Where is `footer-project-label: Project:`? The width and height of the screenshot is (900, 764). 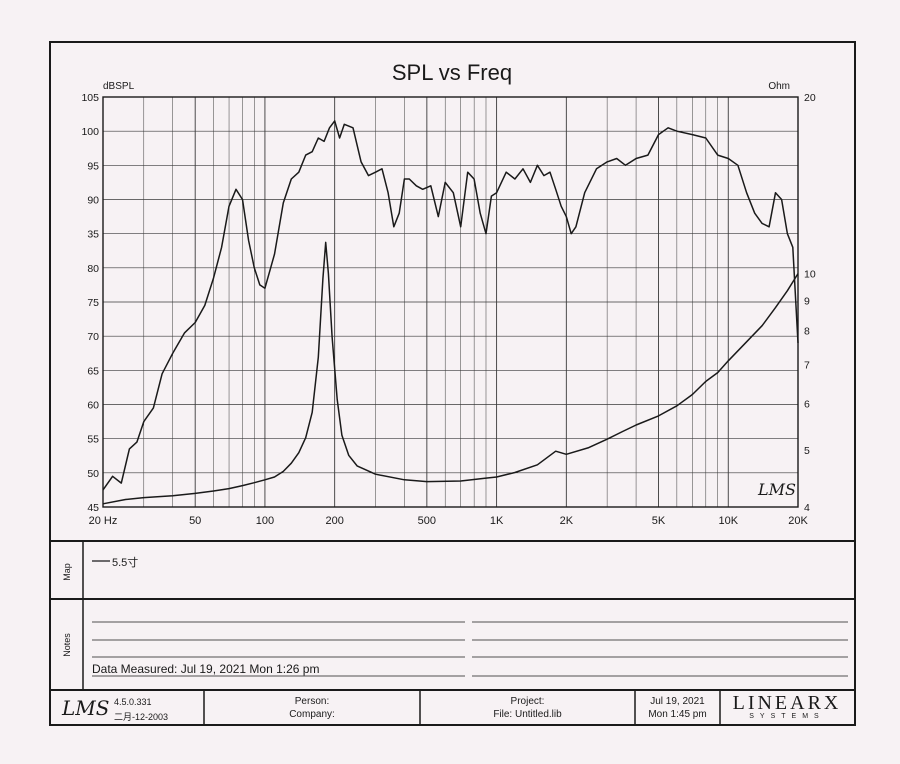
footer-project-label: Project: is located at coordinates (527, 701).